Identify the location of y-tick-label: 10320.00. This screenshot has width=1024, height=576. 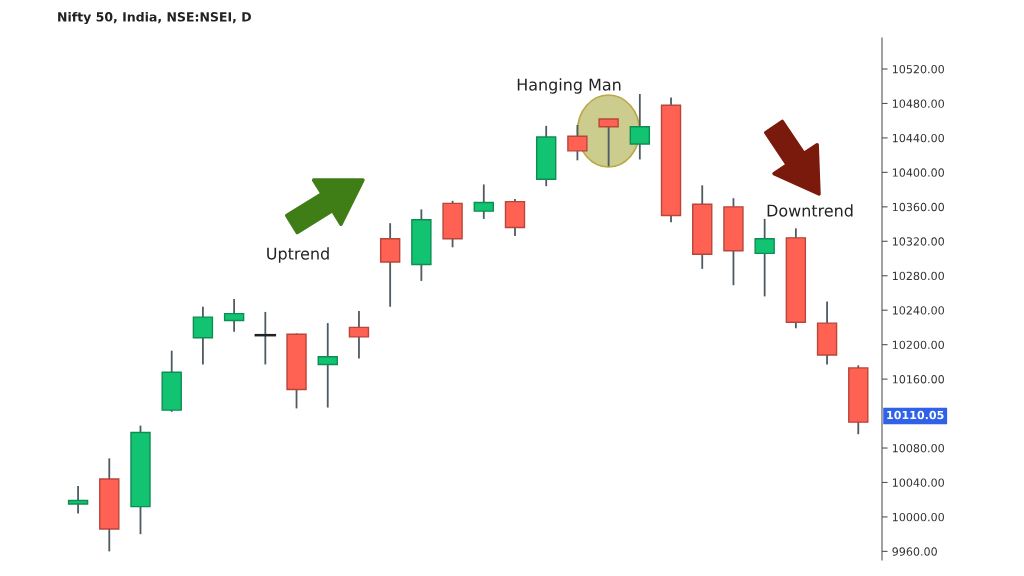
(918, 241).